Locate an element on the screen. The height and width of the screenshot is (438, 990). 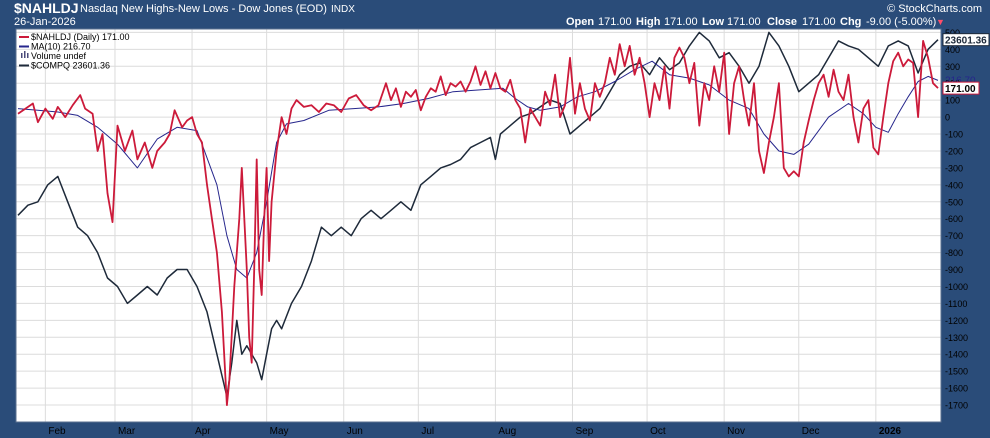
y-tick-label: -1300 is located at coordinates (956, 338).